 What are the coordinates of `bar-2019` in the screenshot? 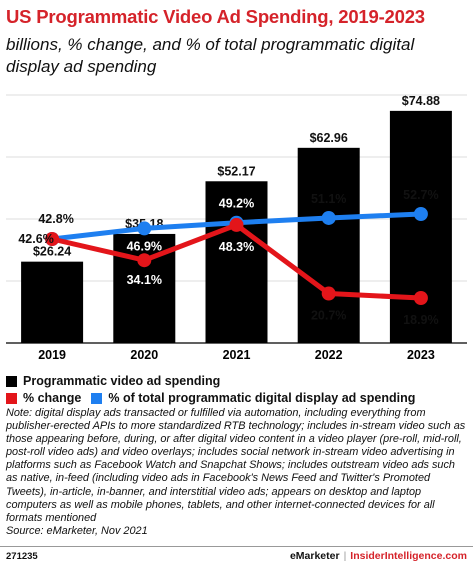 It's located at (52, 302).